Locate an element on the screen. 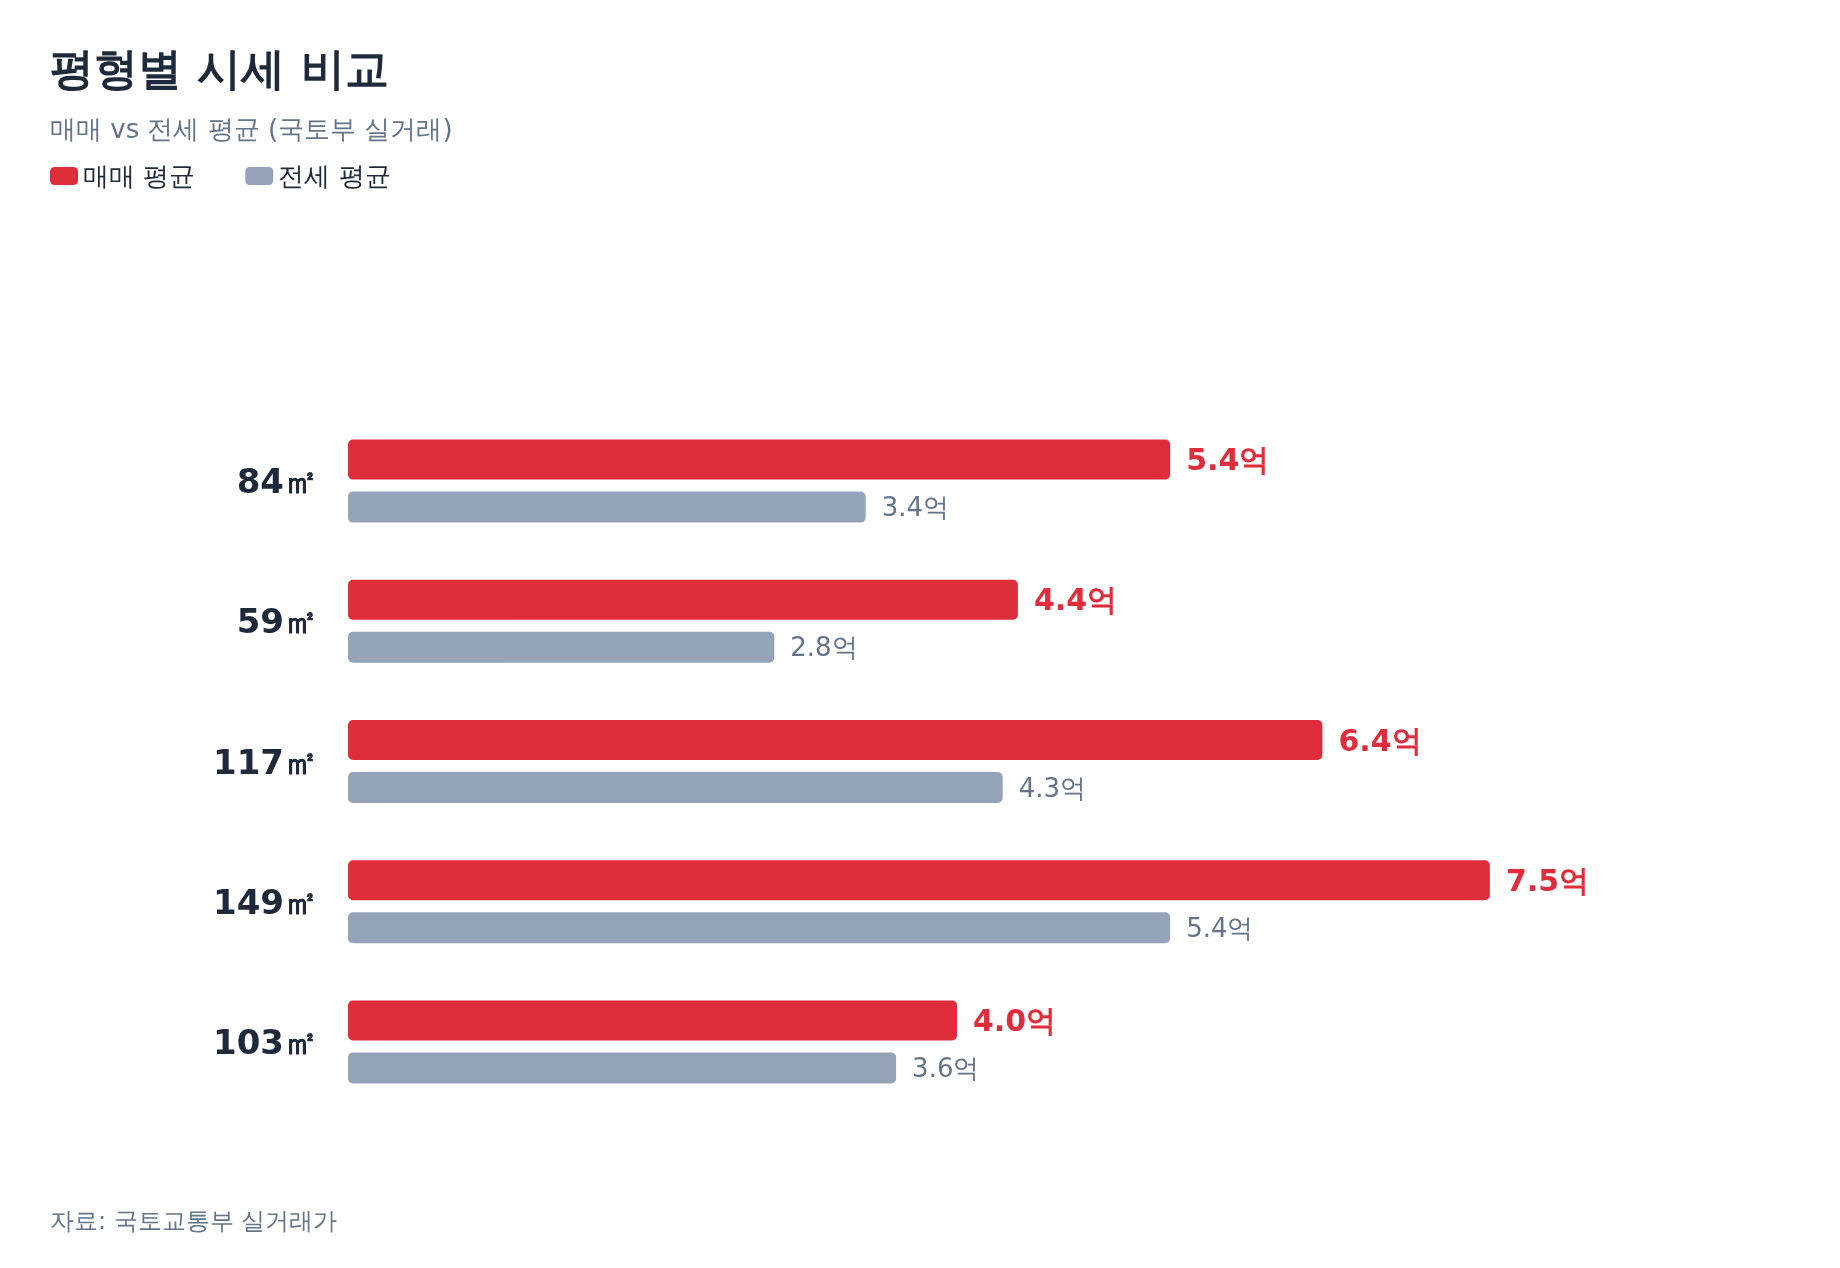 Image resolution: width=1840 pixels, height=1268 pixels. data-label: 2.8억 is located at coordinates (824, 647).